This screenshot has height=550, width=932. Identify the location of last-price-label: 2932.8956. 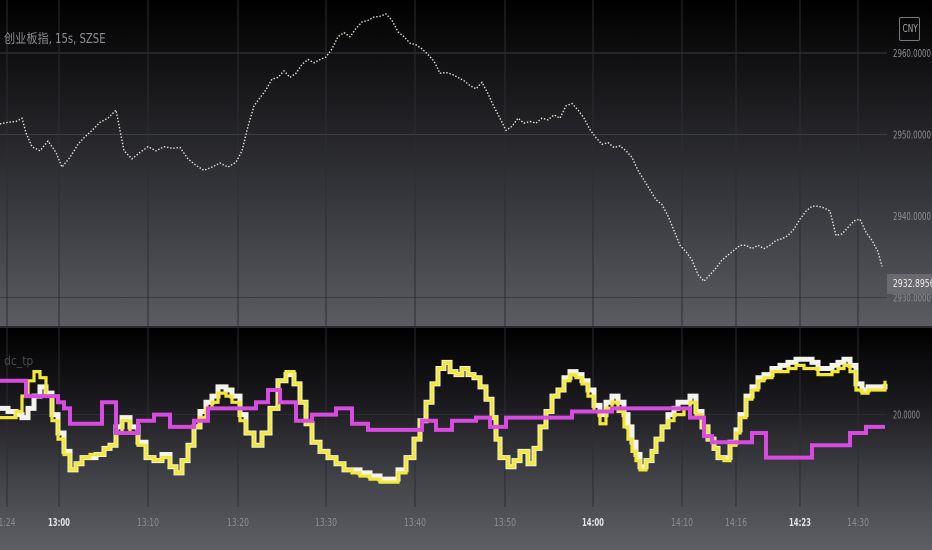
(909, 284).